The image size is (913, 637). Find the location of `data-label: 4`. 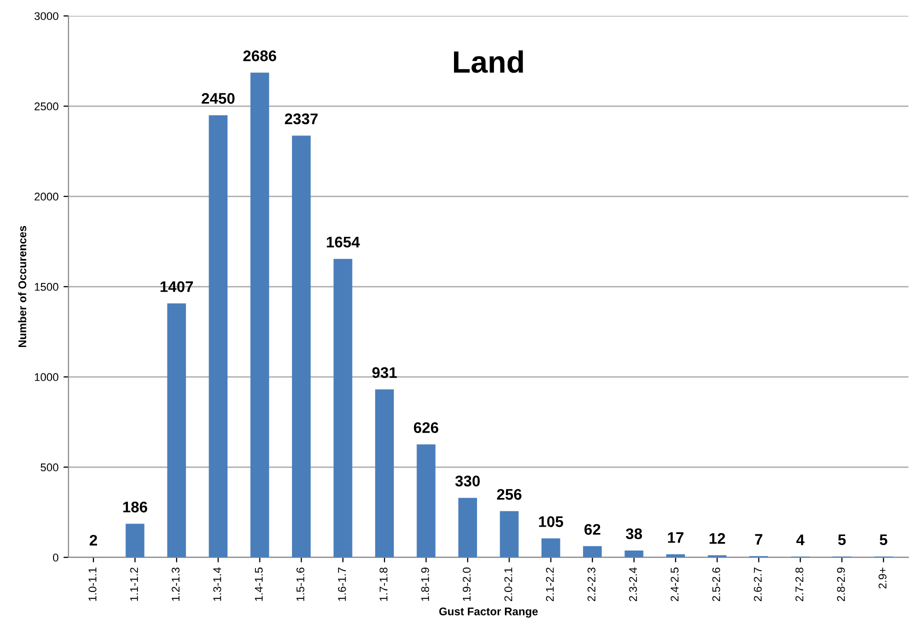

data-label: 4 is located at coordinates (800, 540).